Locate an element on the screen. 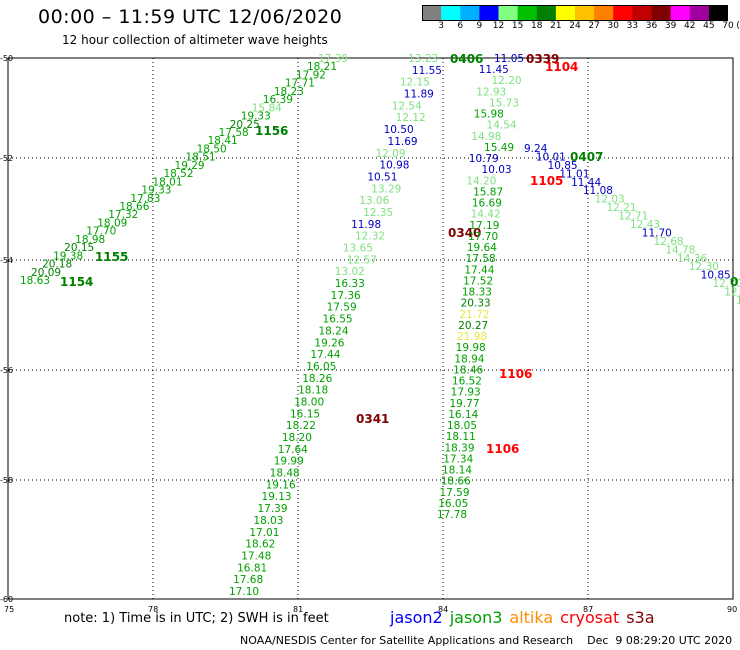 The width and height of the screenshot is (740, 650). lon-tick-label: 90 is located at coordinates (732, 609).